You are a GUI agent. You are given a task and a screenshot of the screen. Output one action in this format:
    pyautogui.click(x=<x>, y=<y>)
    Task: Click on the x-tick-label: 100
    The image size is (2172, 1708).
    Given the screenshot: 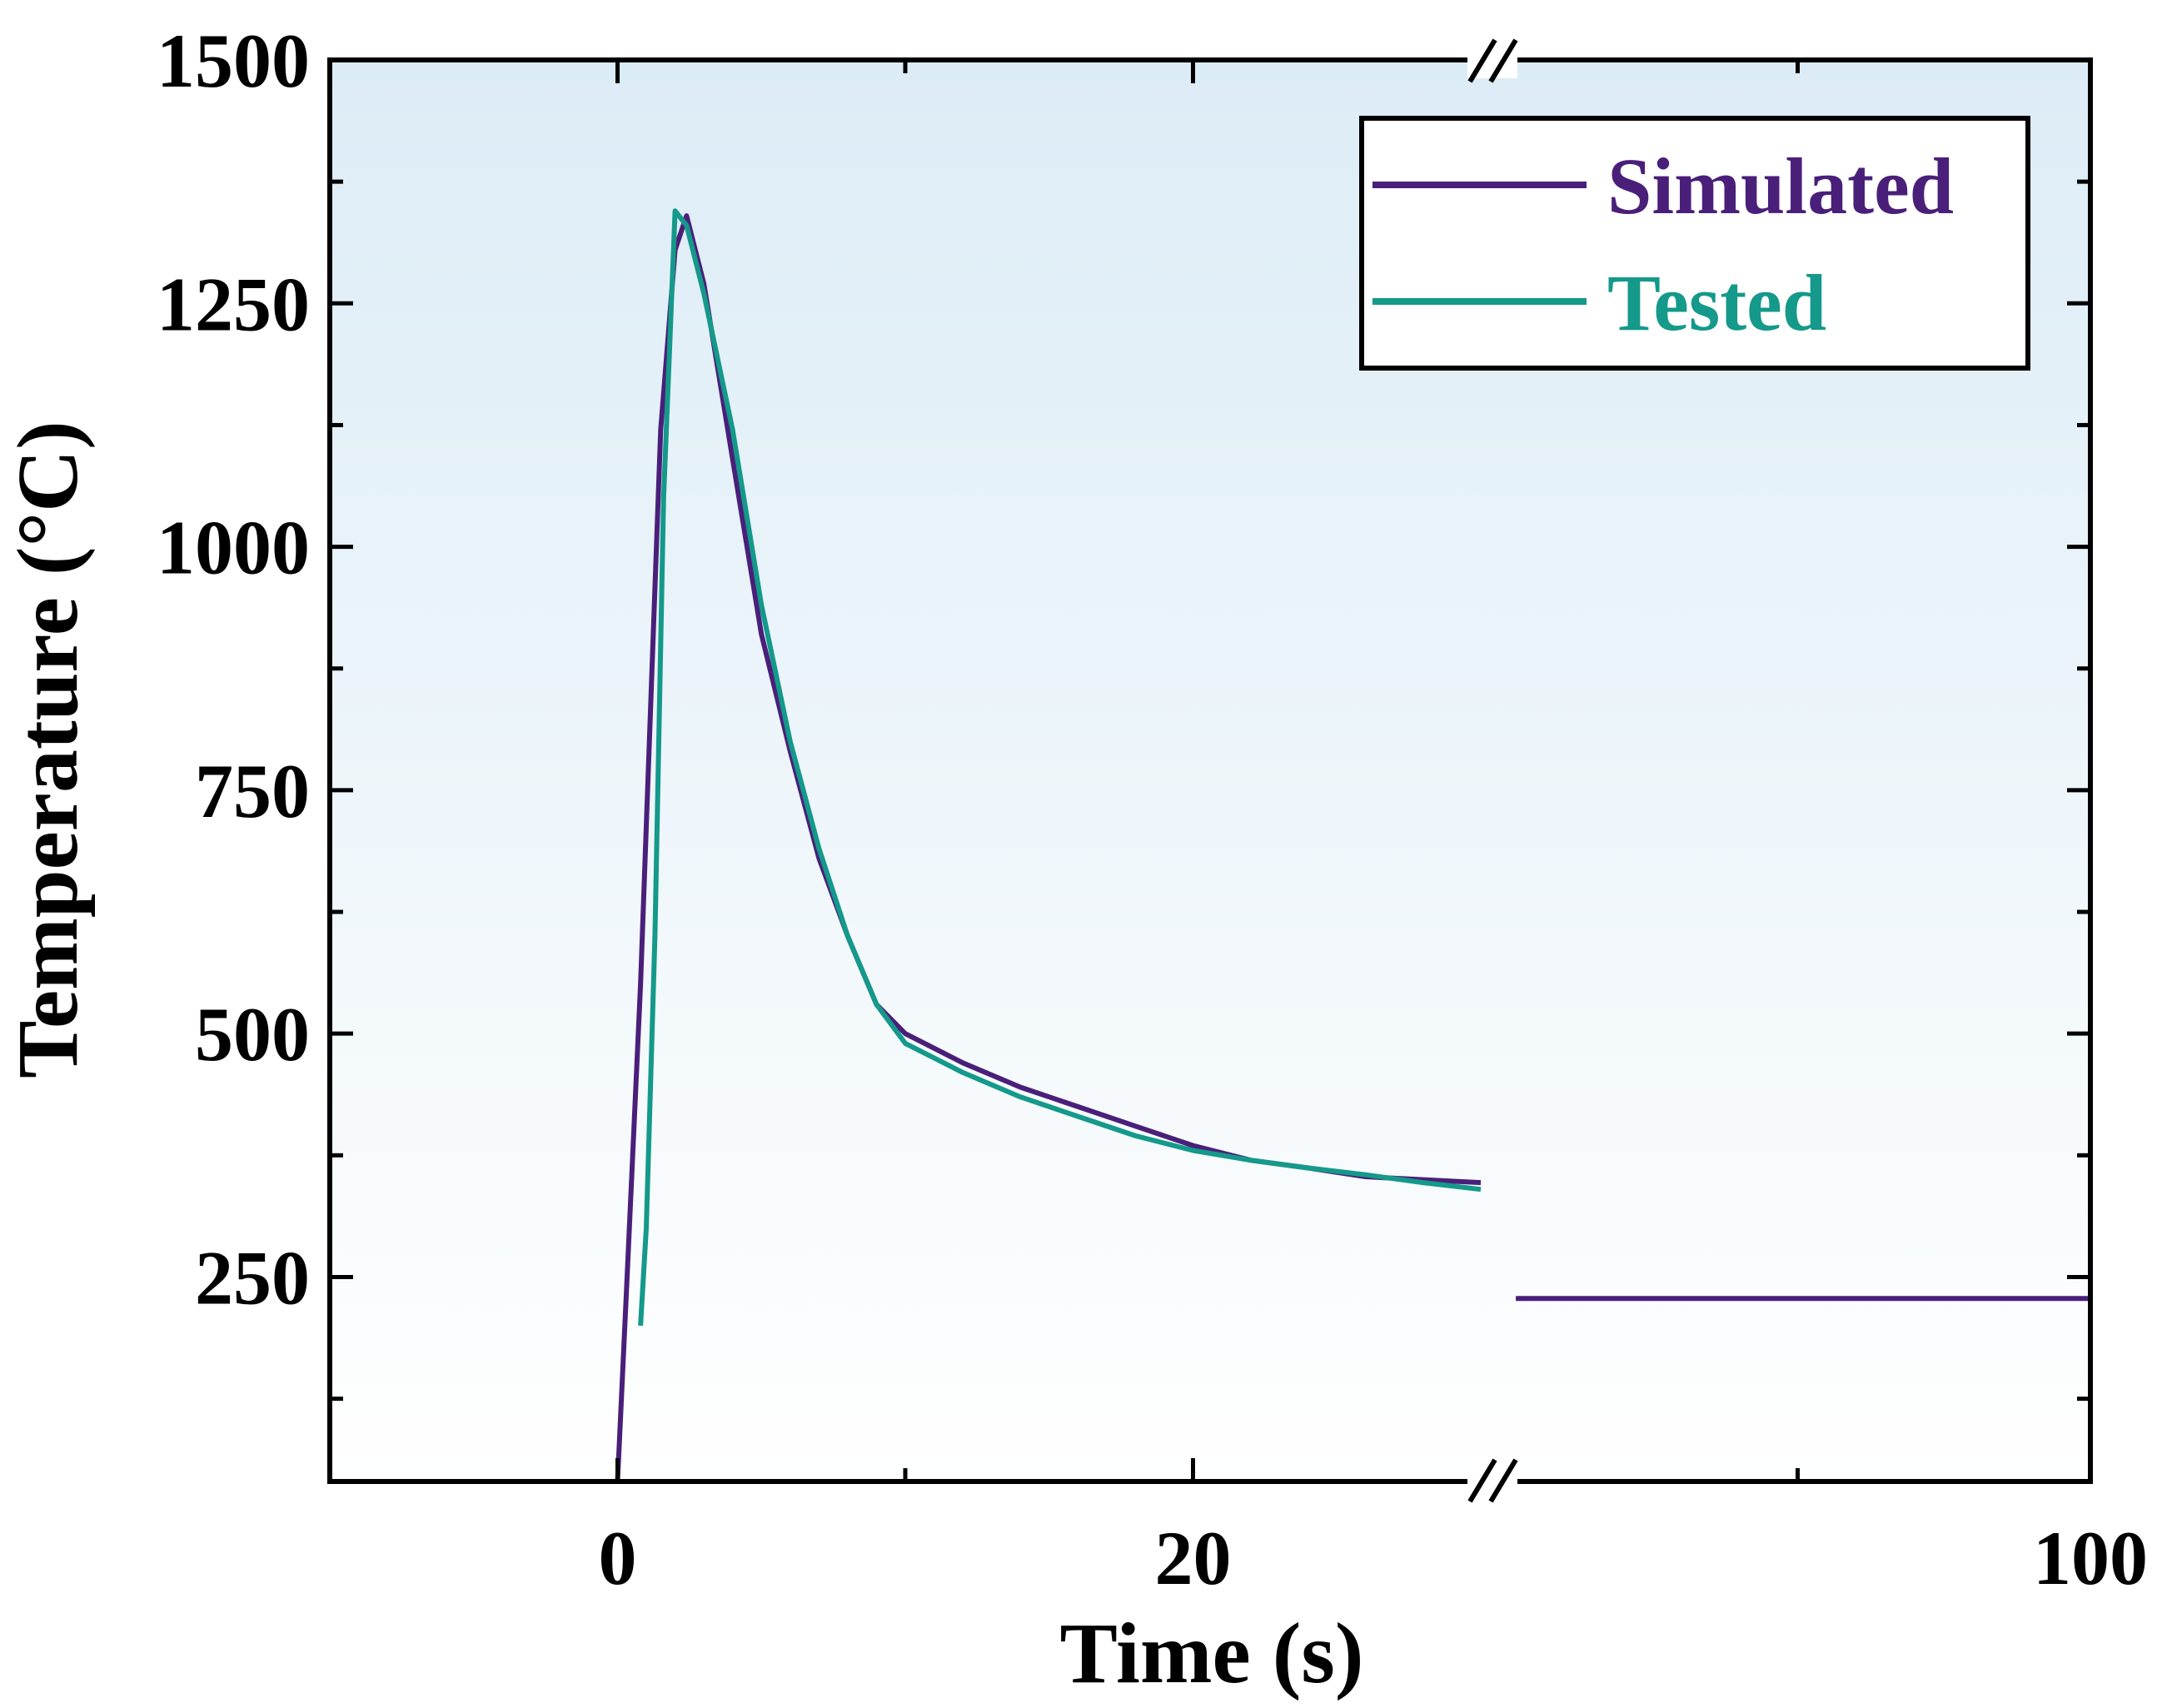 What is the action you would take?
    pyautogui.click(x=2090, y=1558)
    